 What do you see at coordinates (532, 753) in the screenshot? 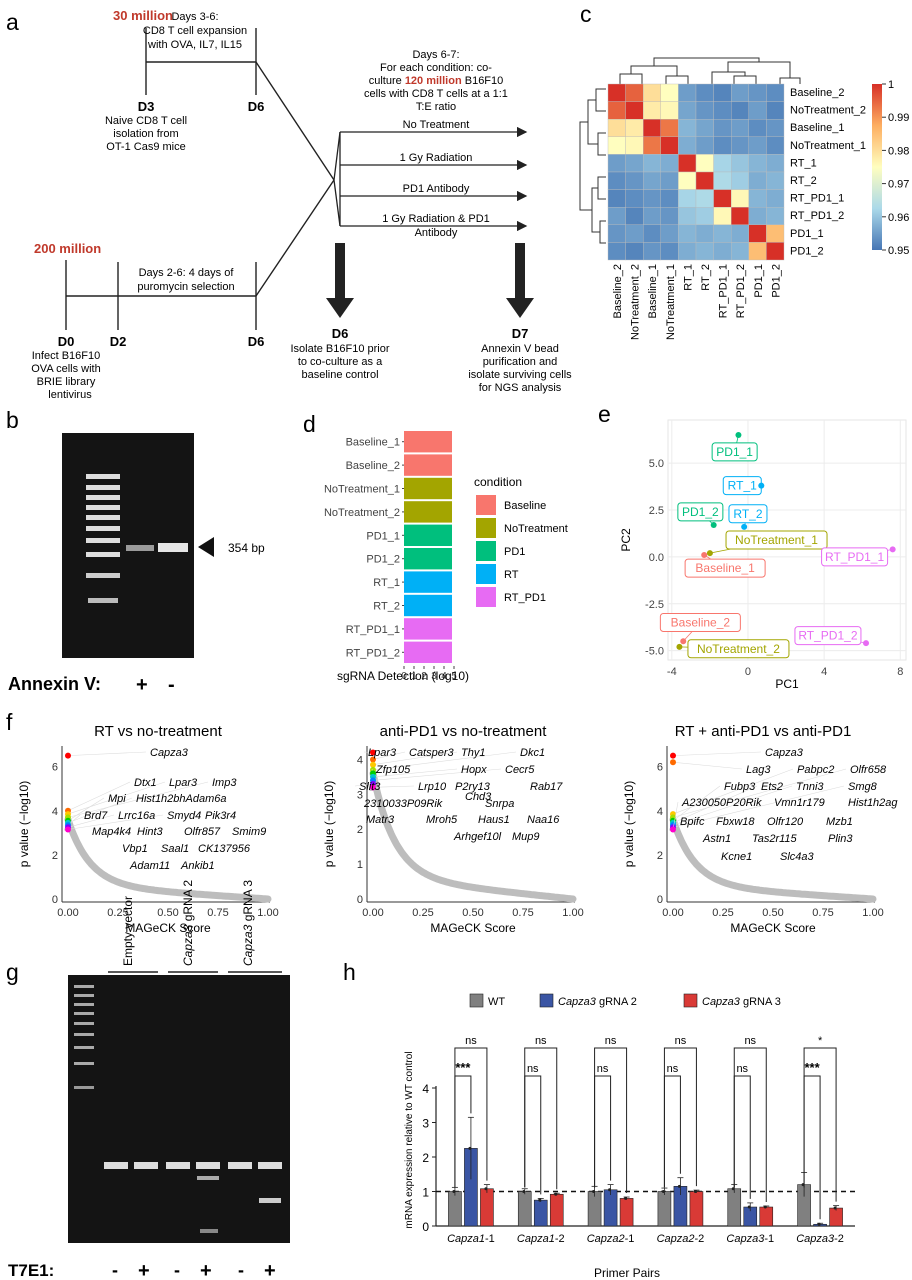
I see `f-gene-label: Dkc1` at bounding box center [532, 753].